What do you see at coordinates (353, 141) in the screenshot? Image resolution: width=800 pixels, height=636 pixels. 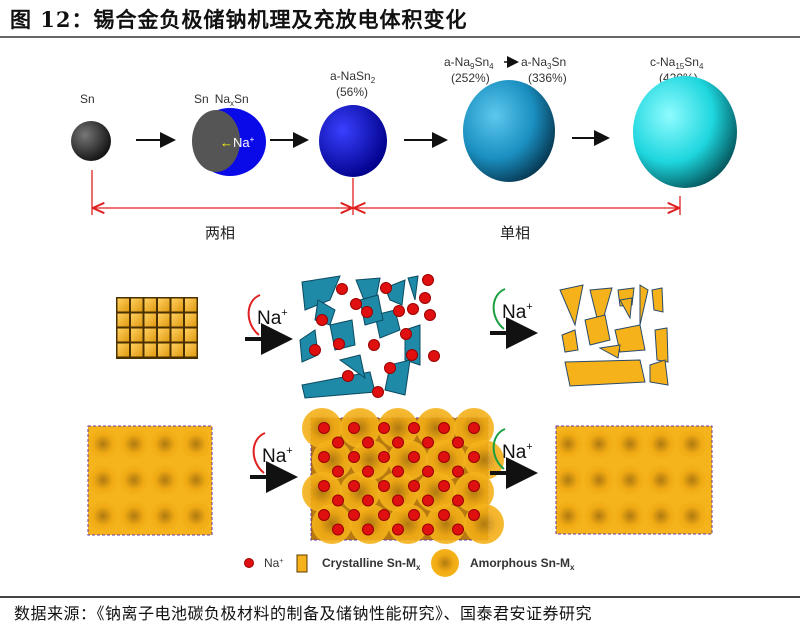 I see `nasn2-sphere` at bounding box center [353, 141].